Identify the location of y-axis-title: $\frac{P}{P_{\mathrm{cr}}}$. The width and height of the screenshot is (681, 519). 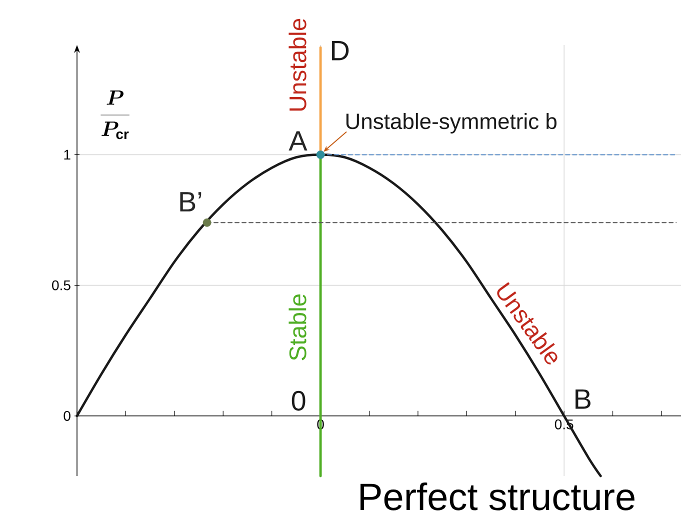
(115, 115).